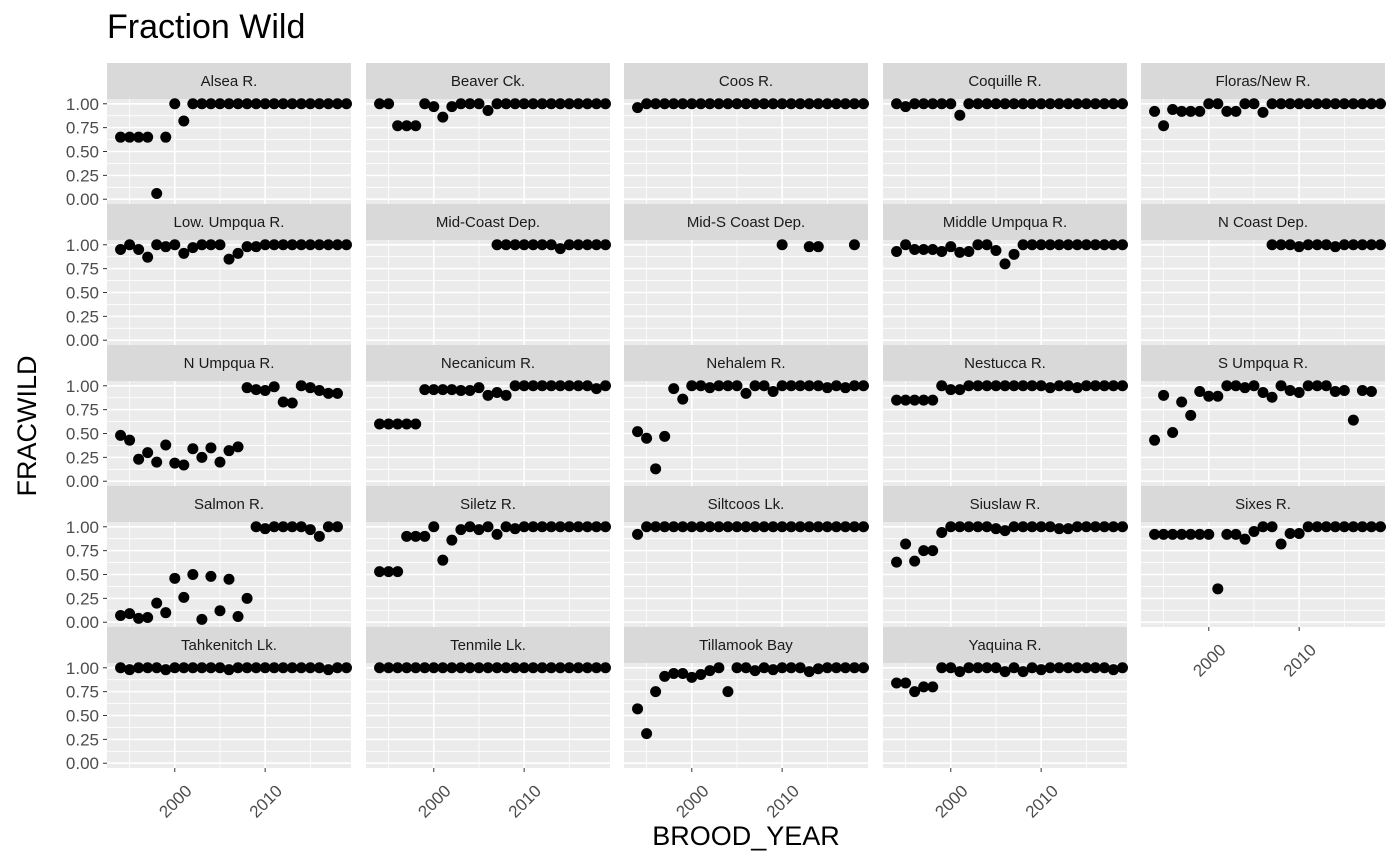  I want to click on facet-strip-low-umpqua-r, so click(229, 222).